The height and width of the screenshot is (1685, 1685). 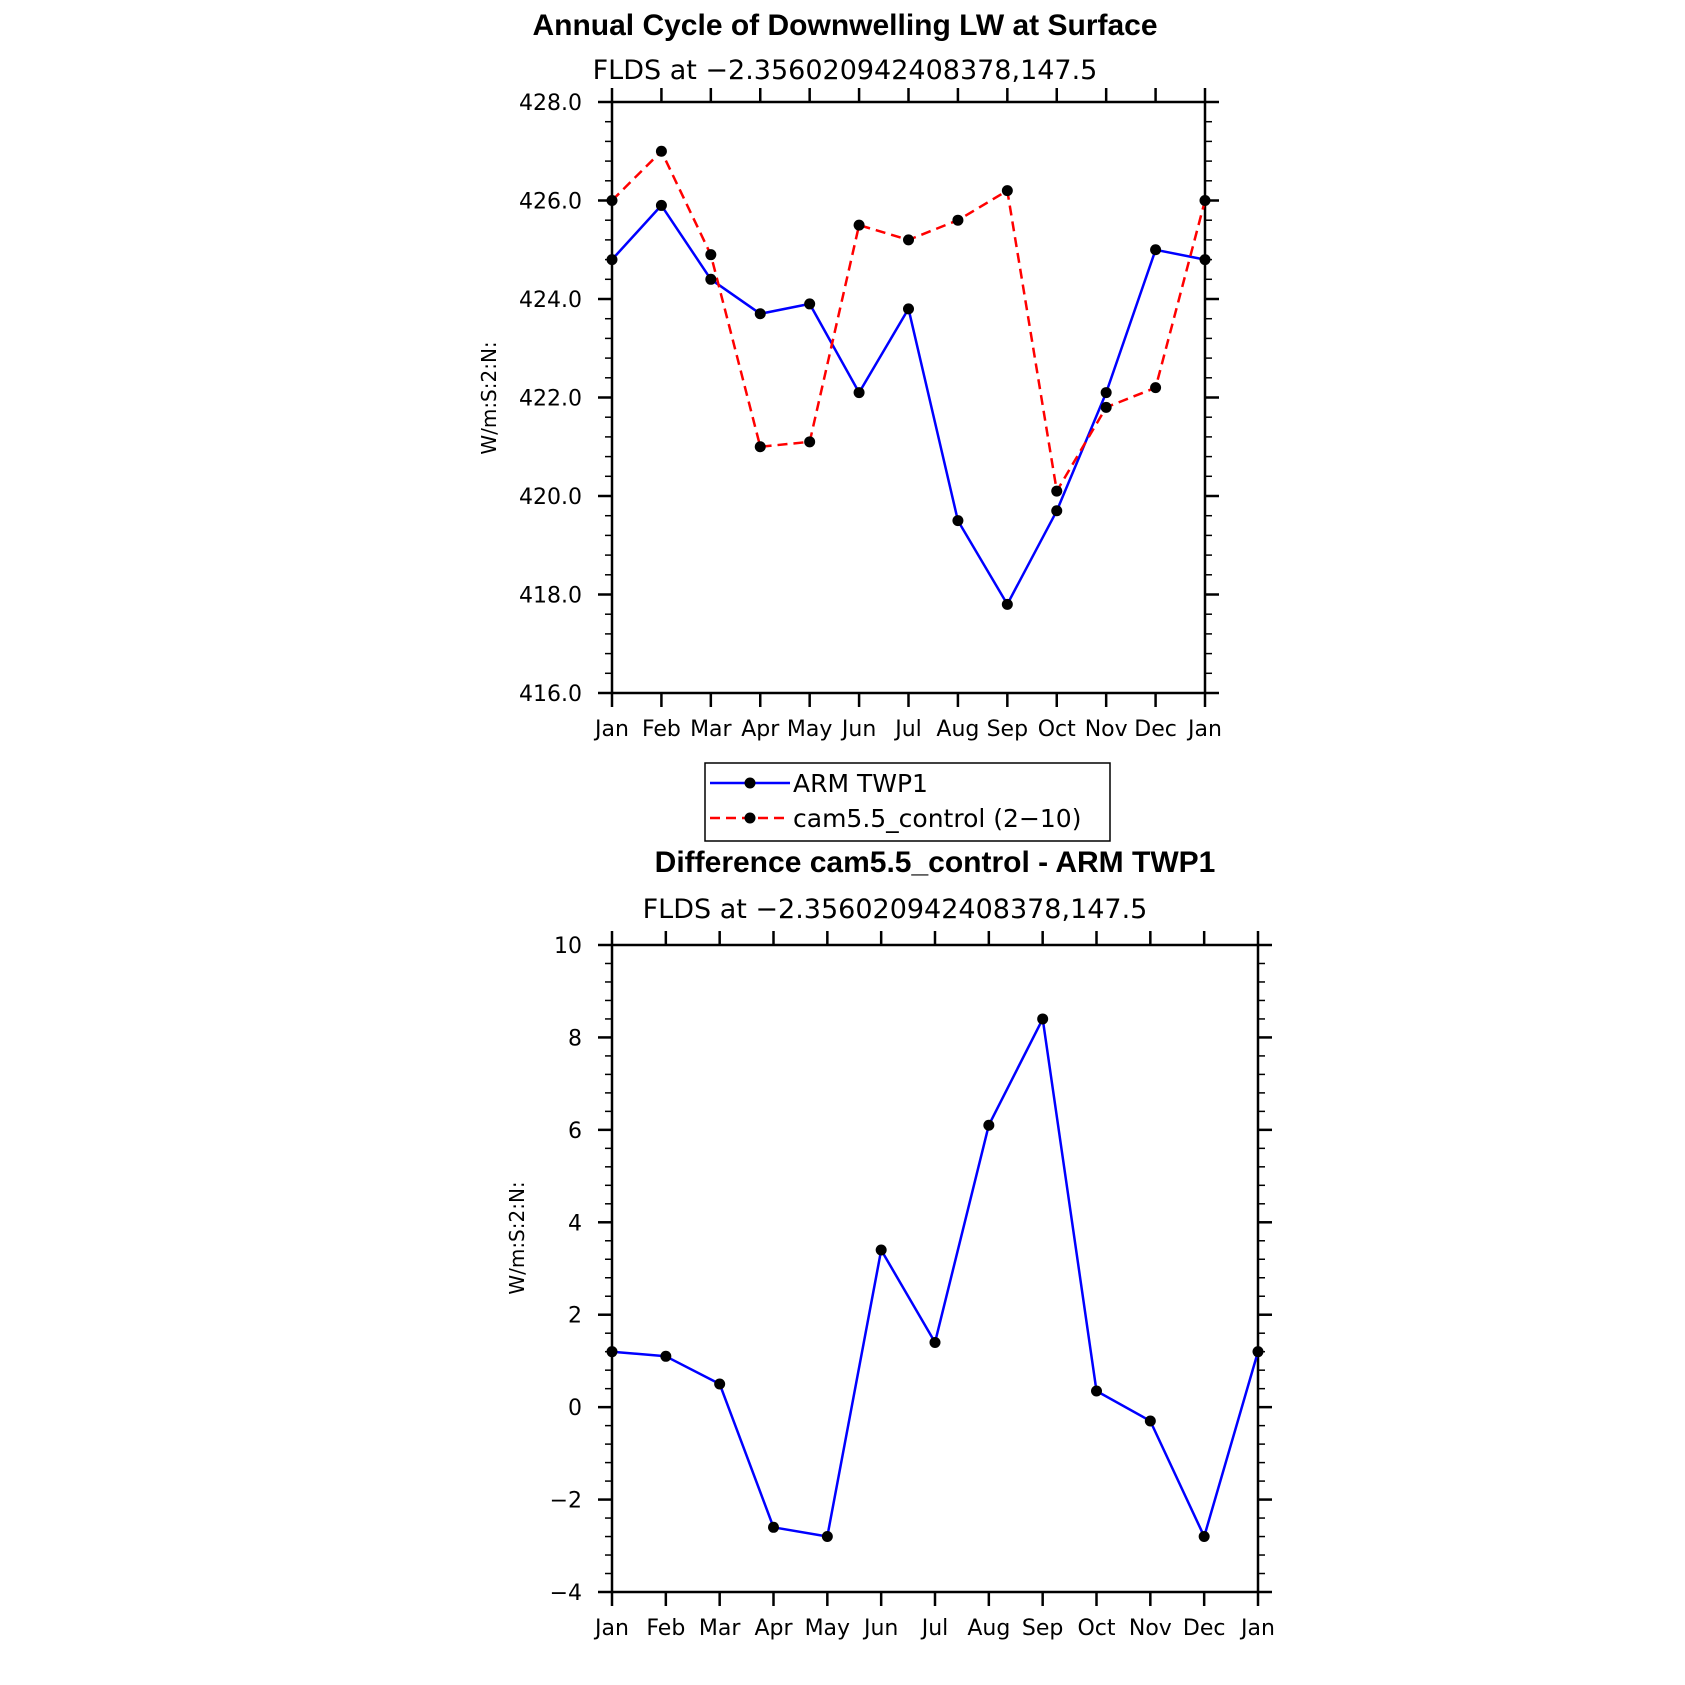 I want to click on y-tick-label: 4, so click(x=575, y=1223).